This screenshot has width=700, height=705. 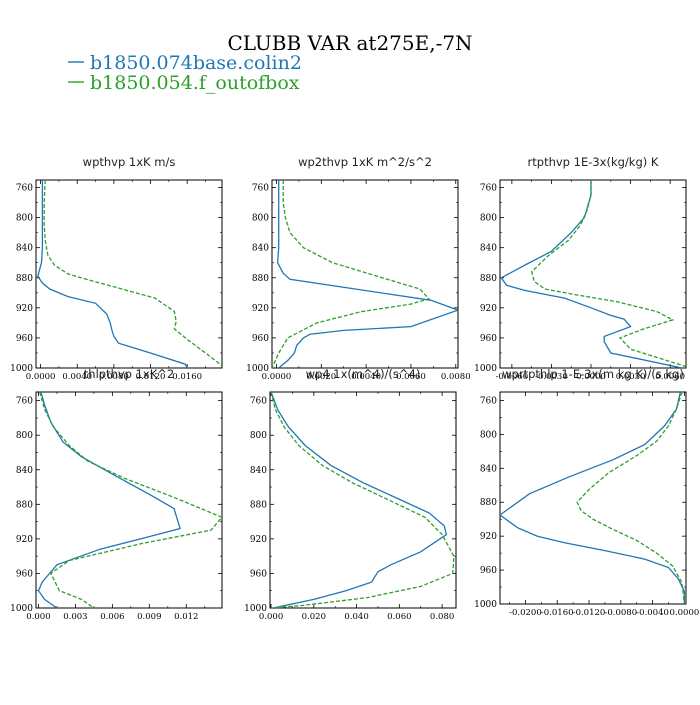 I want to click on figure-title: CLUBB VAR at275E,-7N, so click(x=349, y=43).